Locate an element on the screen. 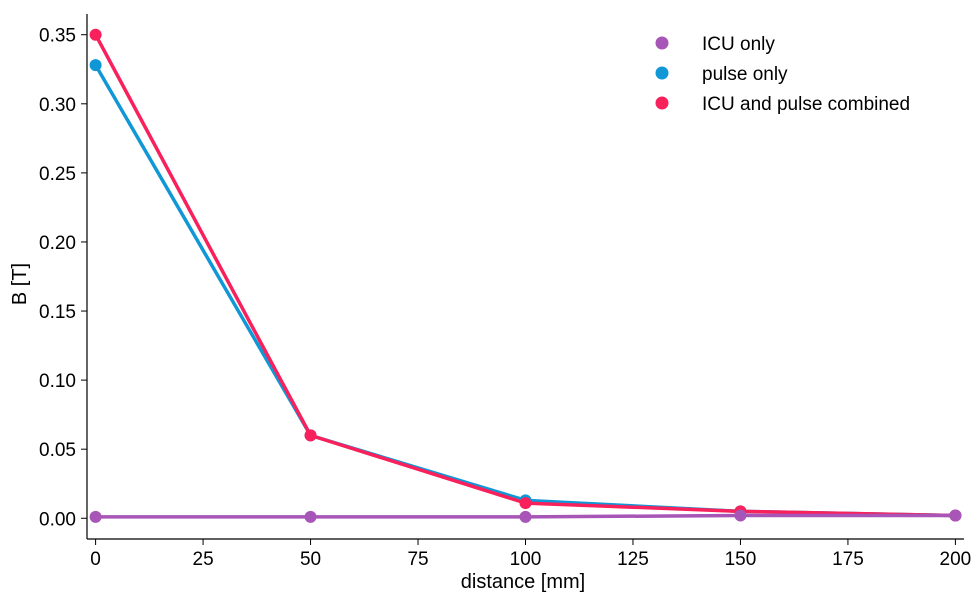 This screenshot has width=977, height=593. x-tick-label: 200 is located at coordinates (956, 559).